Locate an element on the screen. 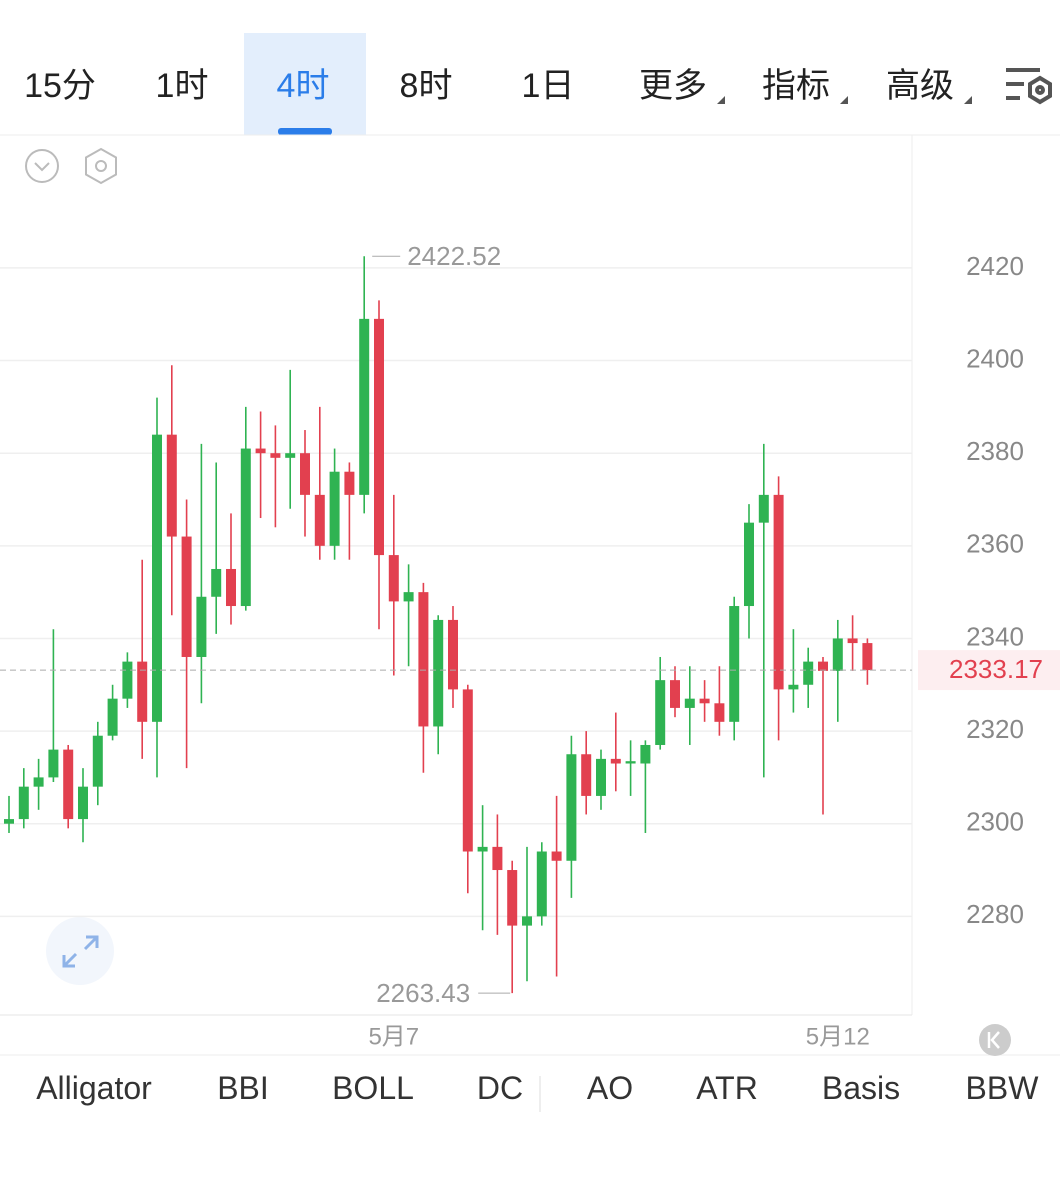 This screenshot has width=1060, height=1180. indicator: DC is located at coordinates (500, 1088).